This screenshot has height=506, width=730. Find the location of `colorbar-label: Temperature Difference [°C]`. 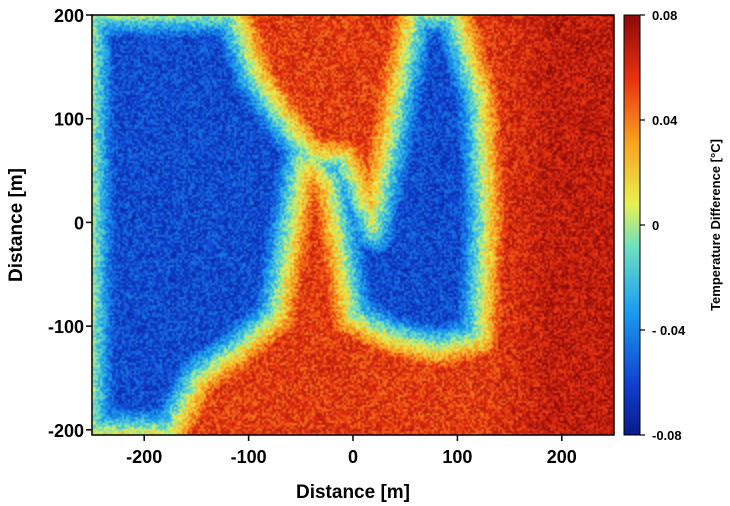

colorbar-label: Temperature Difference [°C] is located at coordinates (715, 225).